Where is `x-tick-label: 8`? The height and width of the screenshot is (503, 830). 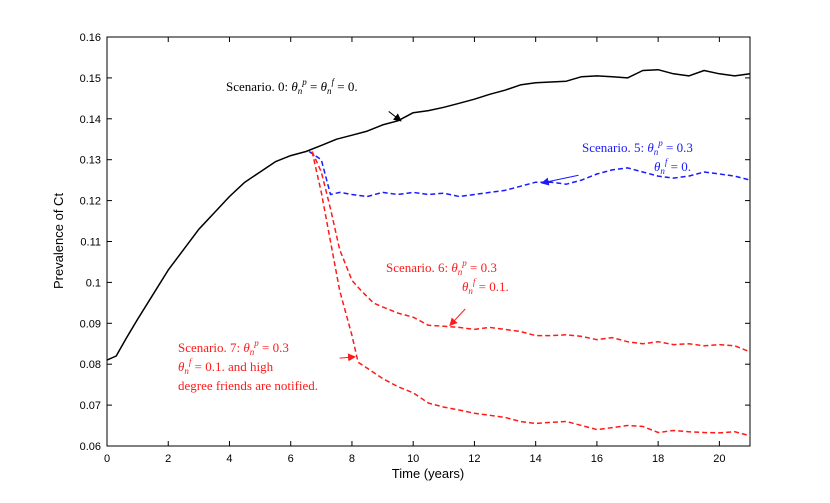
x-tick-label: 8 is located at coordinates (352, 459).